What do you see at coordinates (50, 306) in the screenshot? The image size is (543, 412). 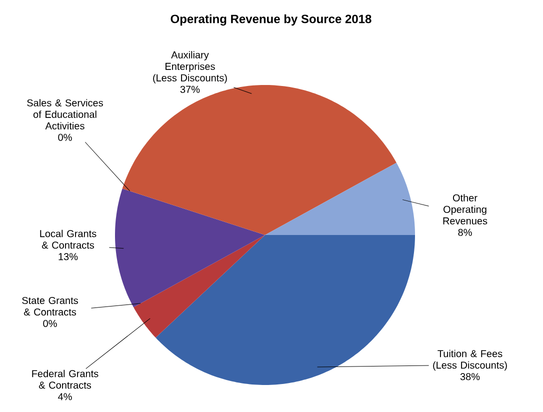 I see `legend-label: State Grants & Contracts` at bounding box center [50, 306].